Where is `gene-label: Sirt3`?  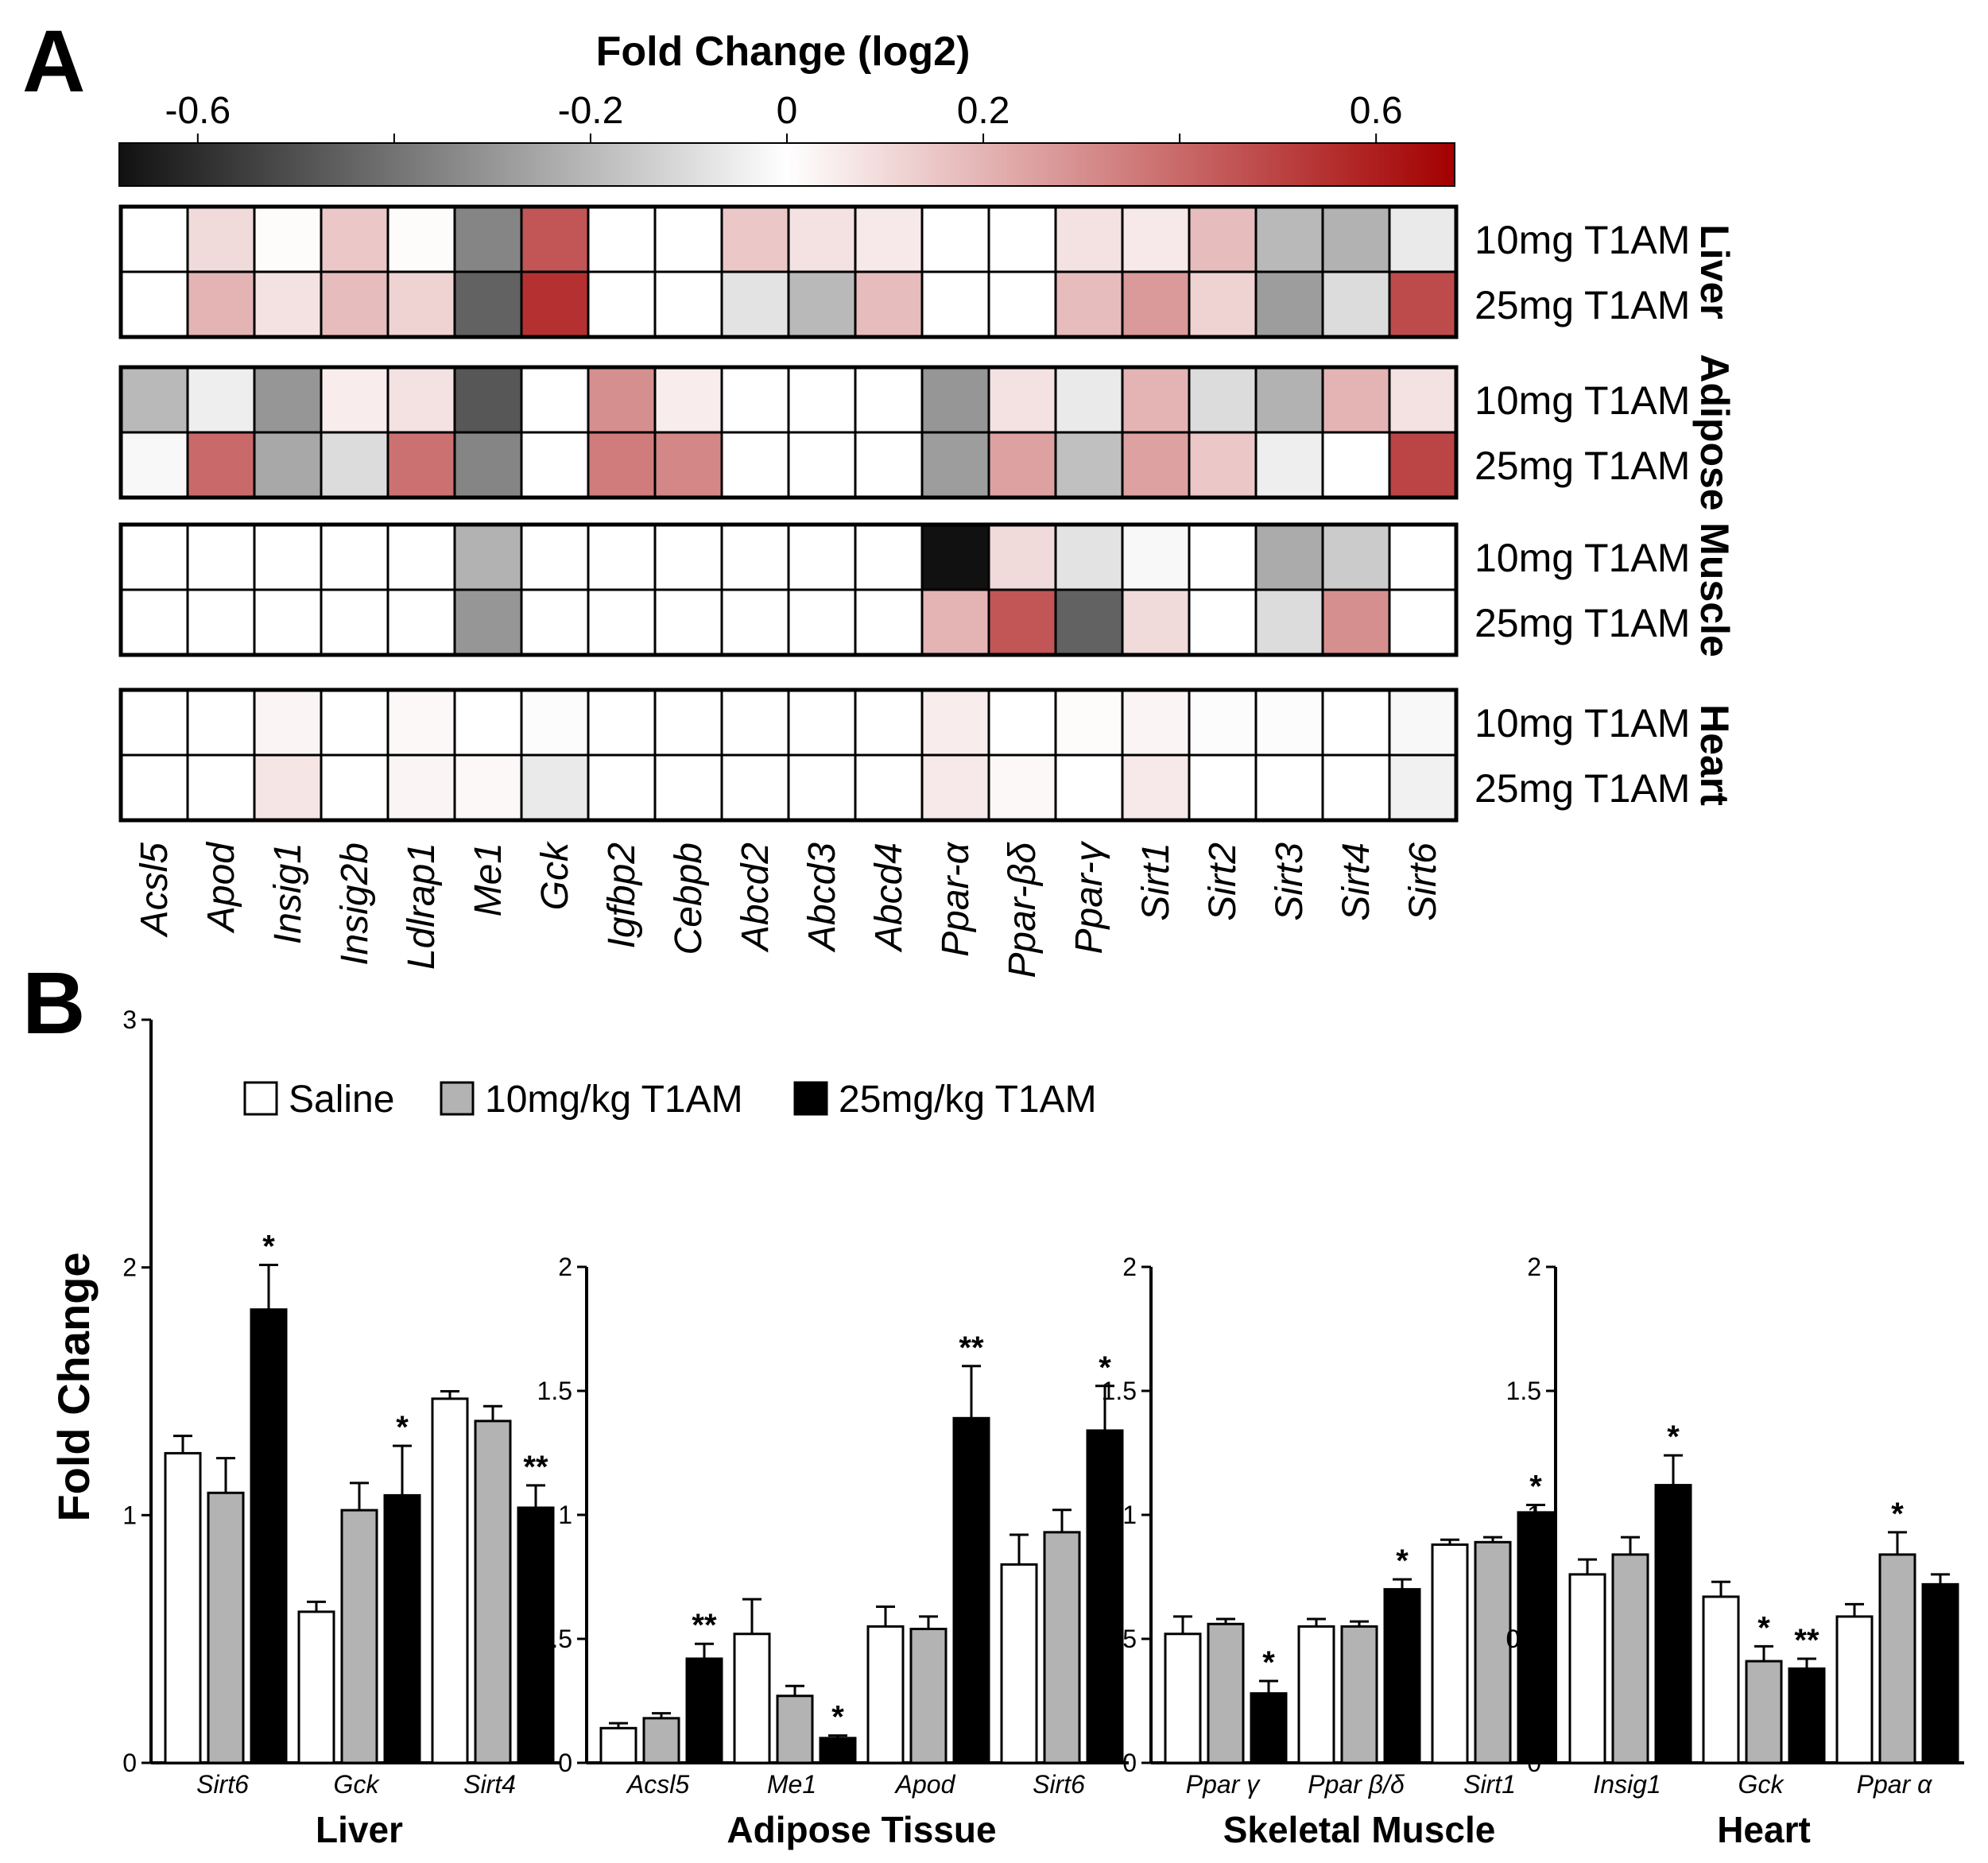 gene-label: Sirt3 is located at coordinates (1290, 882).